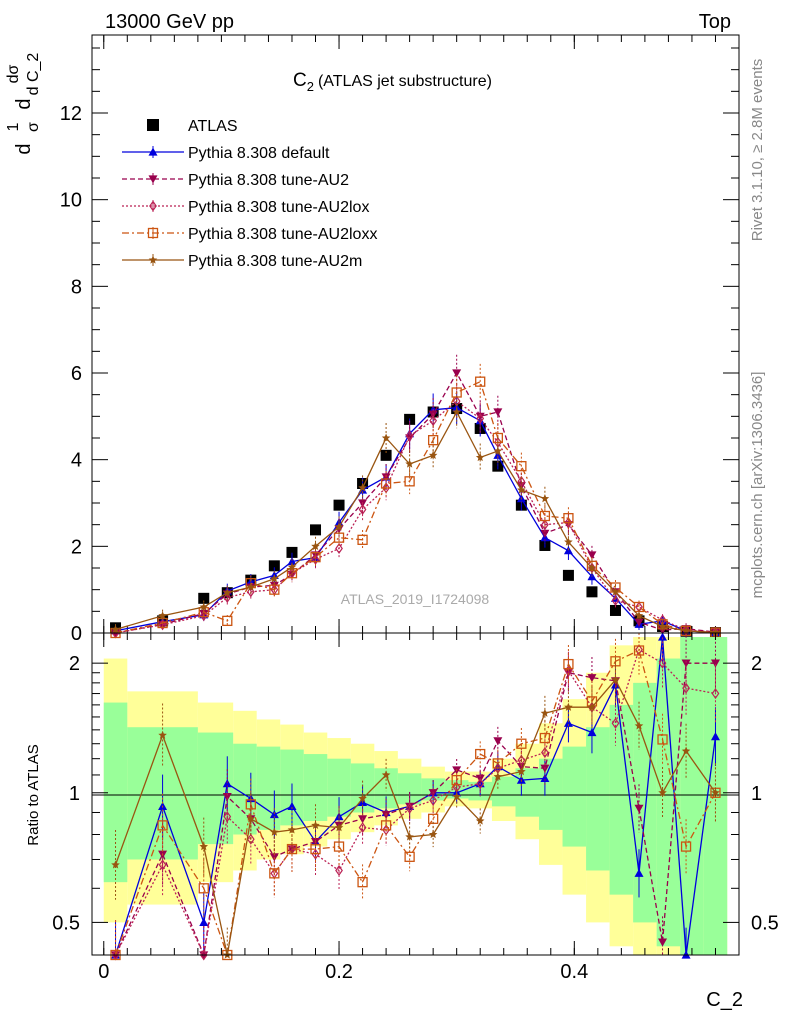 The height and width of the screenshot is (1024, 786). What do you see at coordinates (76, 634) in the screenshot?
I see `y-tick-label: 0` at bounding box center [76, 634].